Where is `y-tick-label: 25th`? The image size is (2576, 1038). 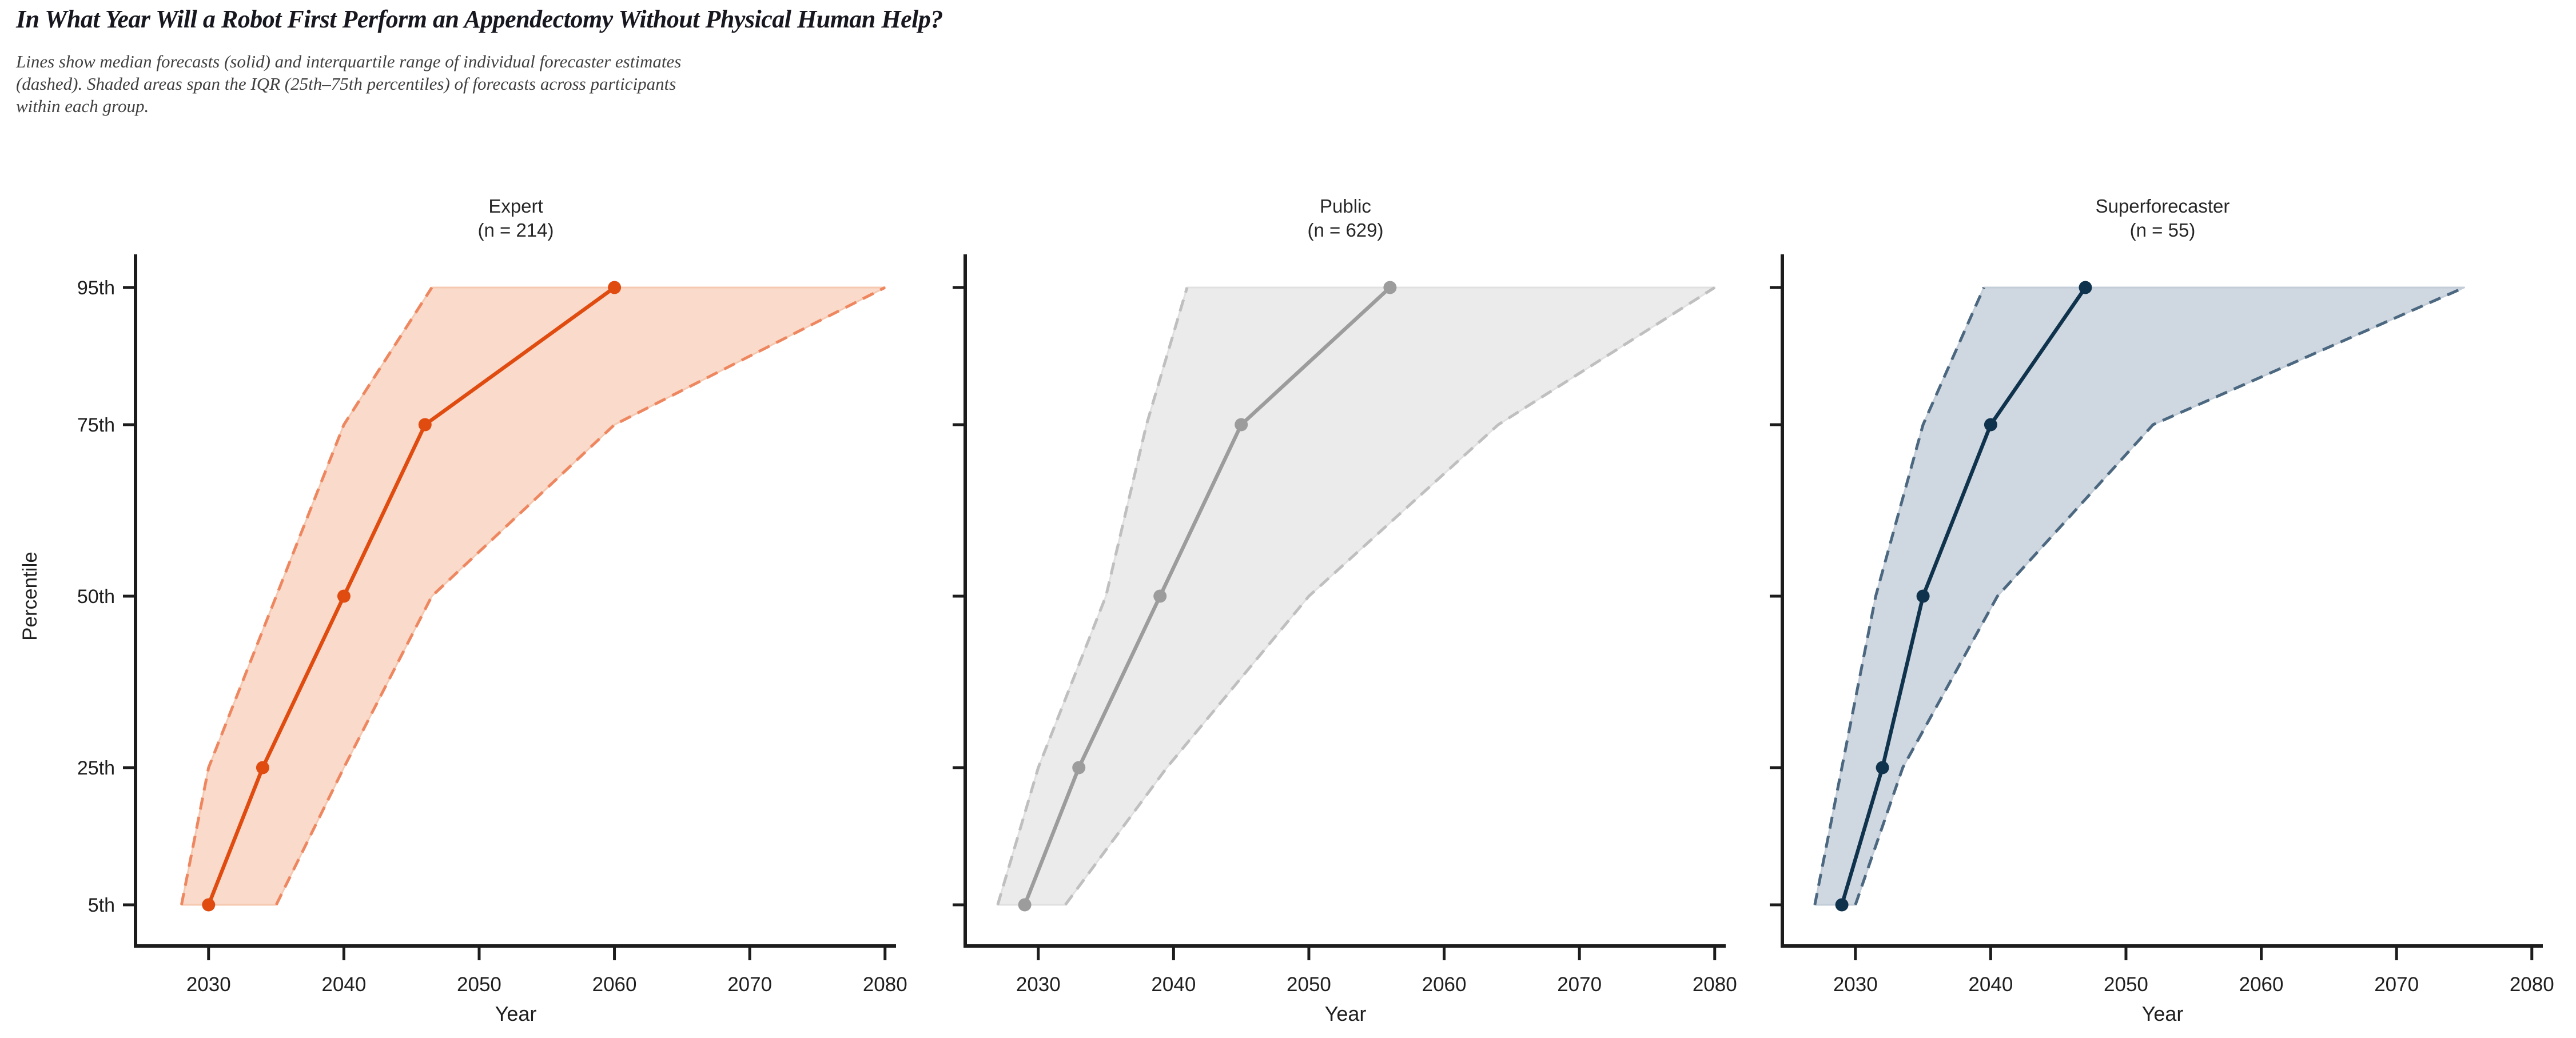 y-tick-label: 25th is located at coordinates (96, 768).